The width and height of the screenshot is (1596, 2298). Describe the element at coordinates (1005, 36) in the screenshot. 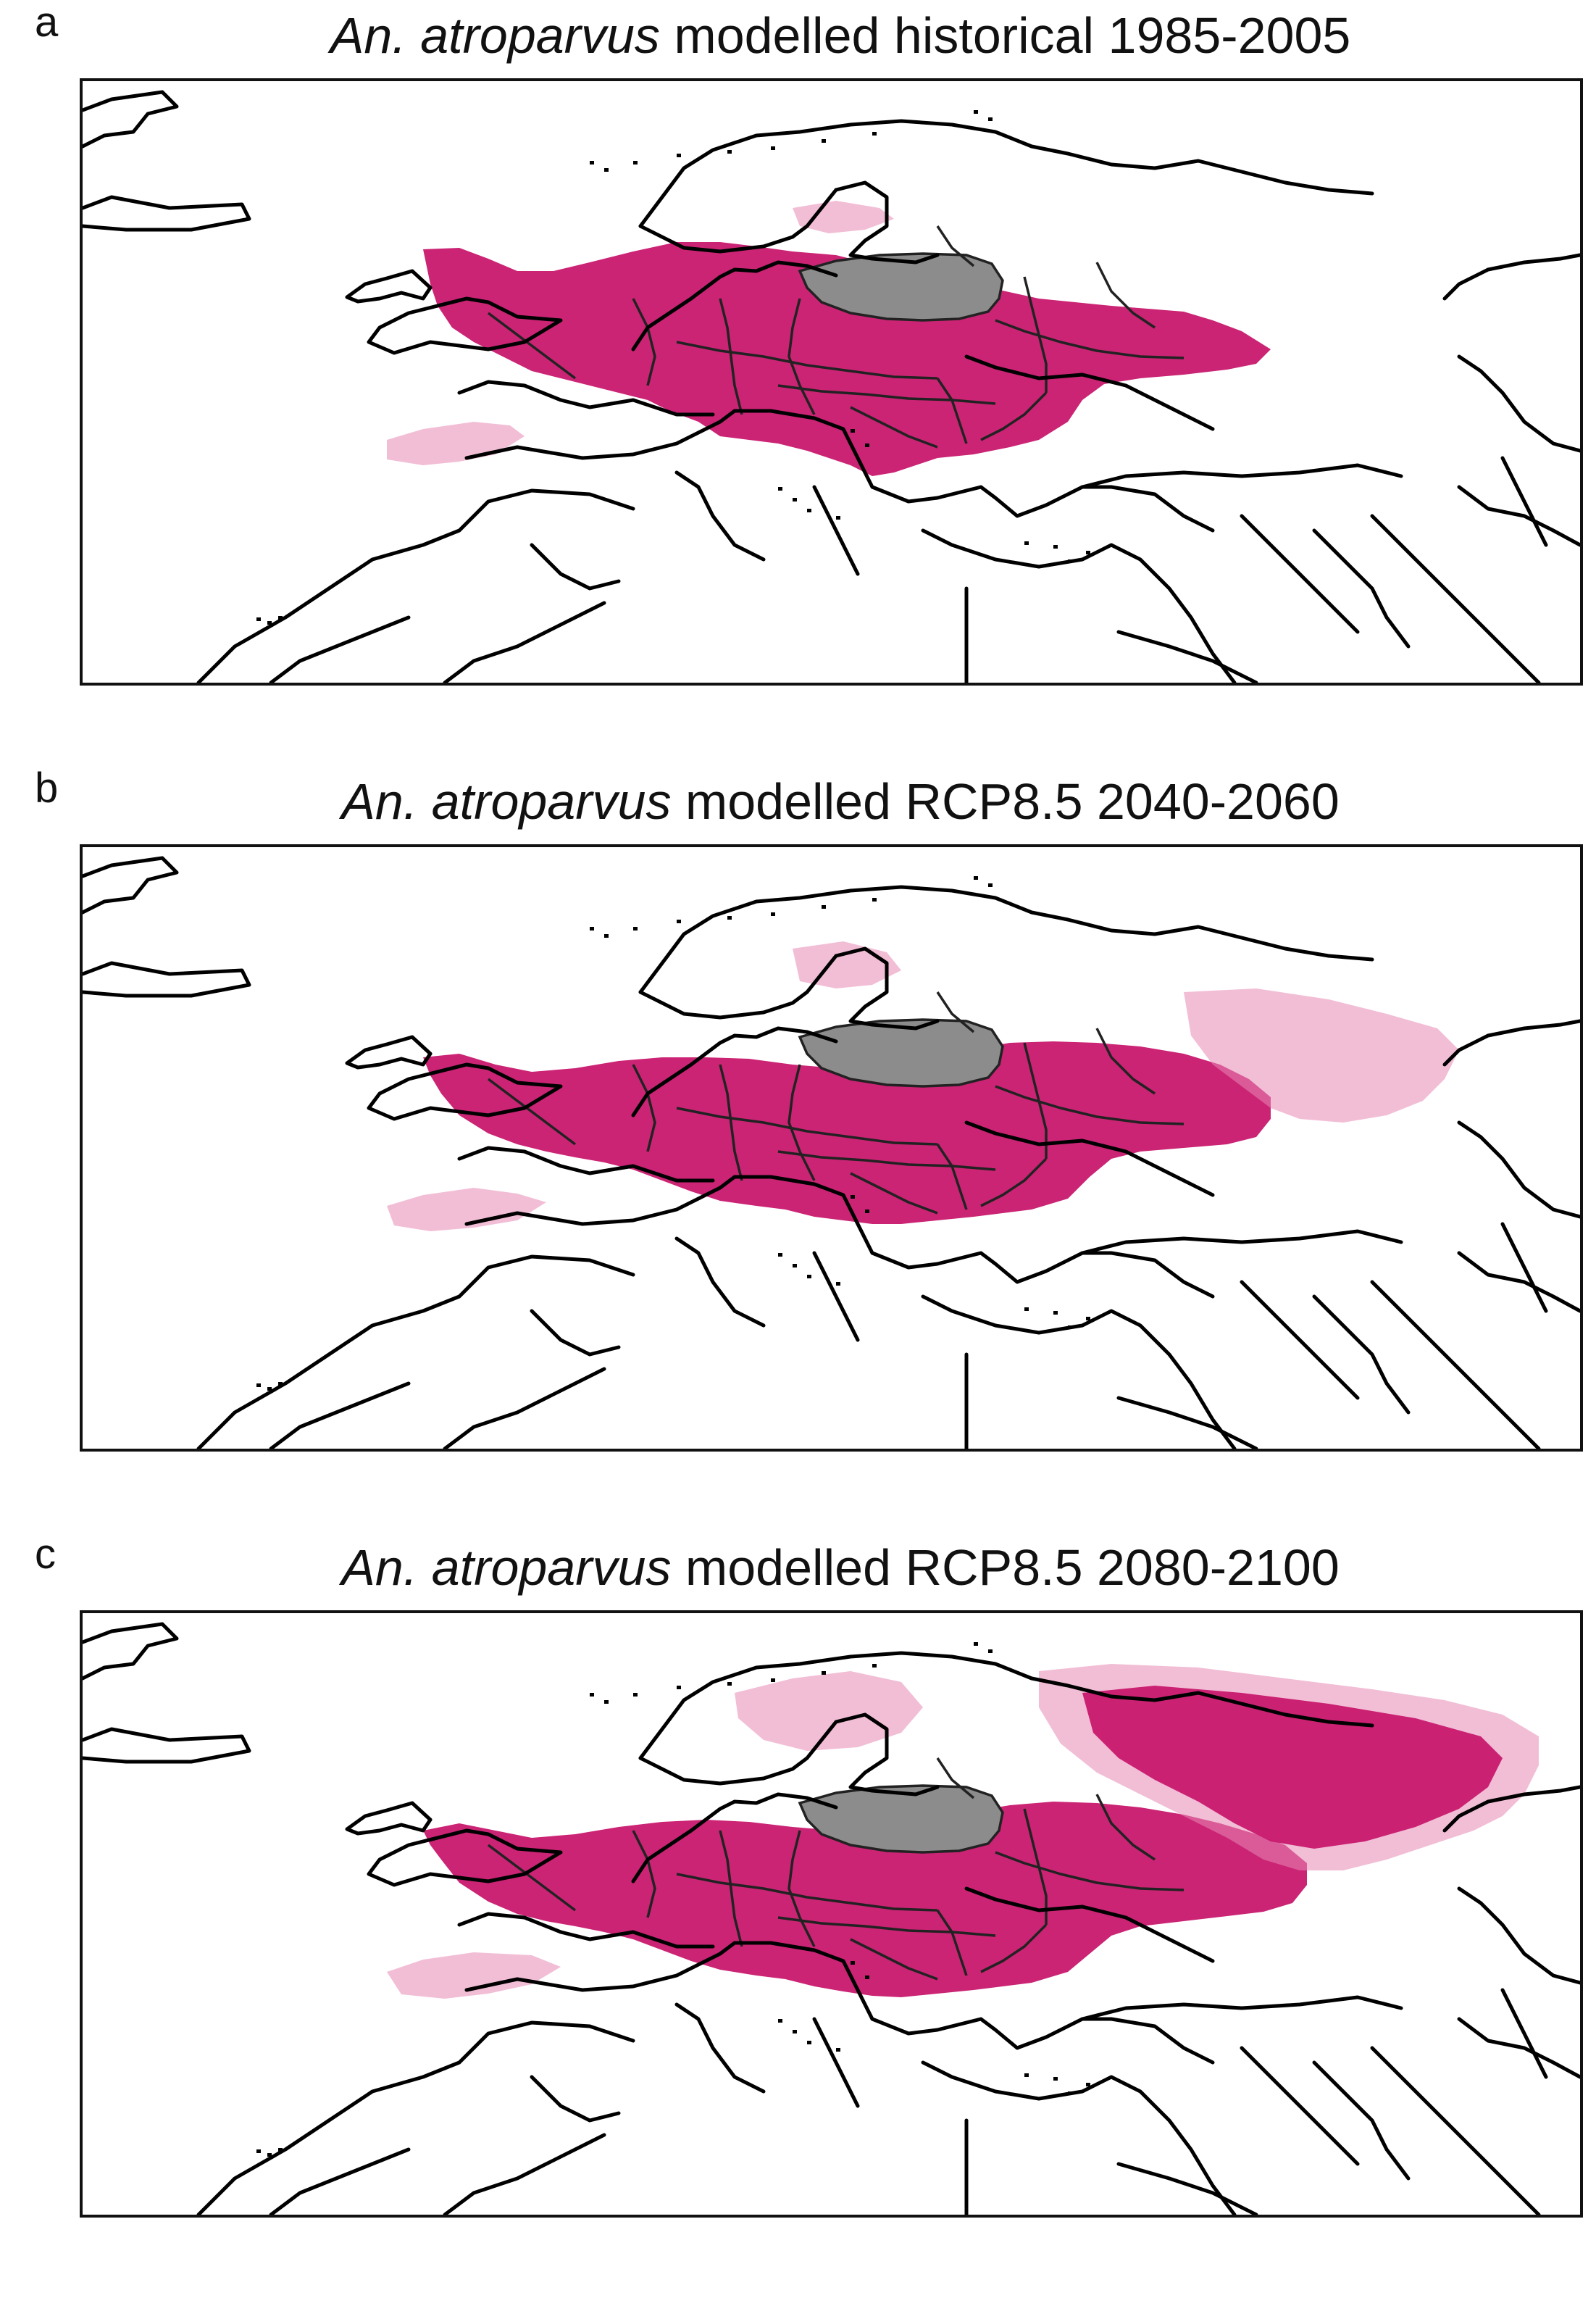

I see `title-period: modelled historical 1985-2005` at that location.